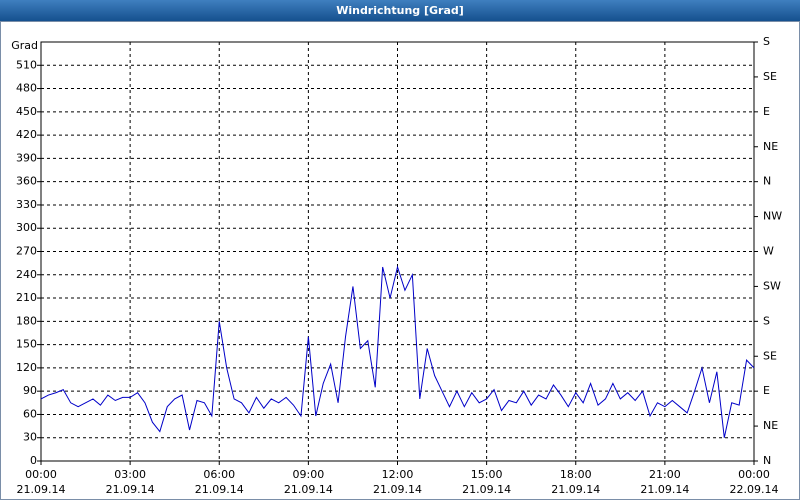 This screenshot has width=800, height=500. I want to click on y2-tick-label: SW, so click(772, 285).